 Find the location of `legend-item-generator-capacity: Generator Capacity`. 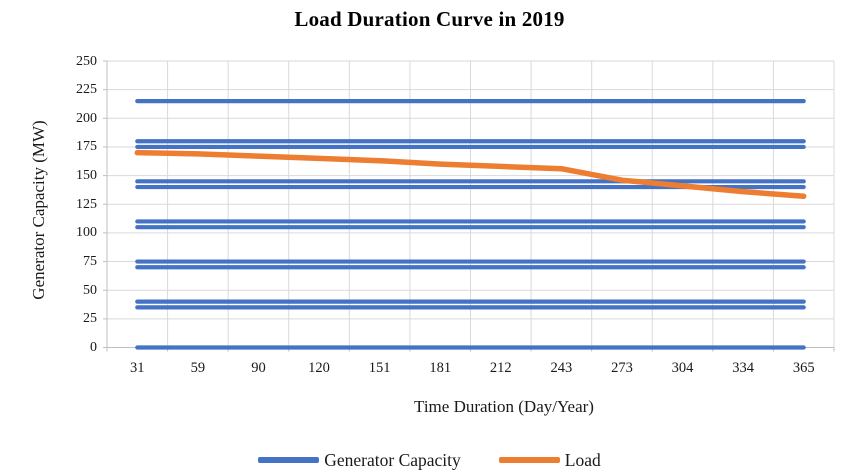

legend-item-generator-capacity: Generator Capacity is located at coordinates (359, 460).